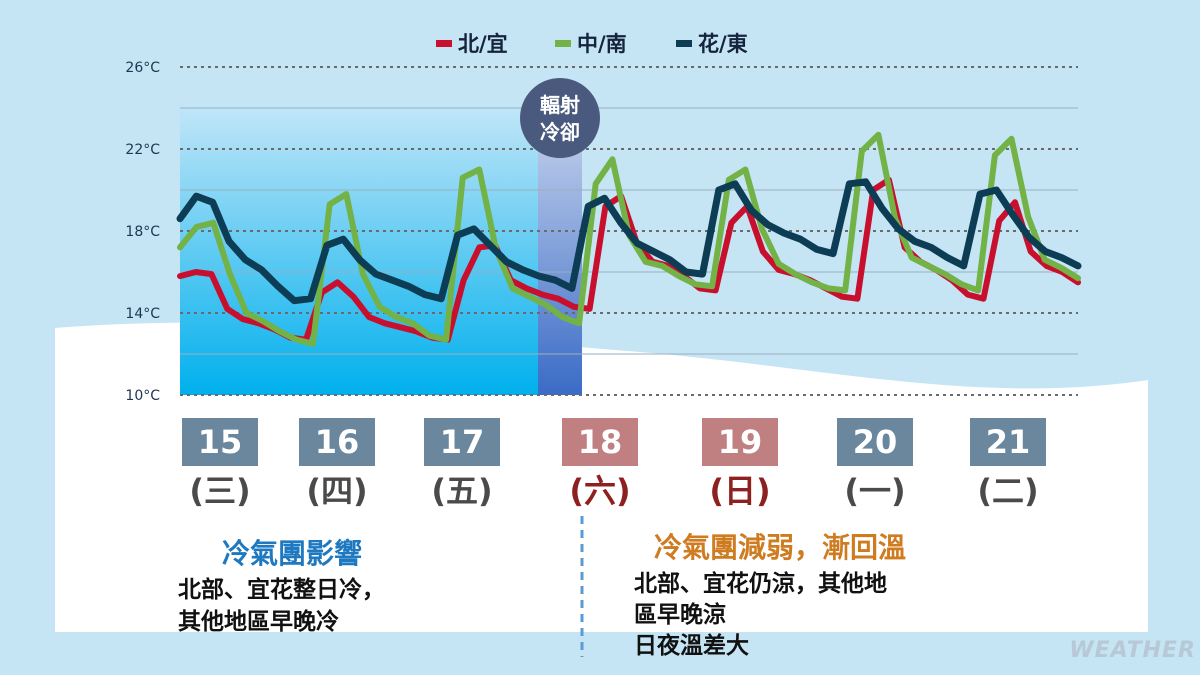 The height and width of the screenshot is (675, 1200). I want to click on legend-item-central-south: 中/南, so click(591, 43).